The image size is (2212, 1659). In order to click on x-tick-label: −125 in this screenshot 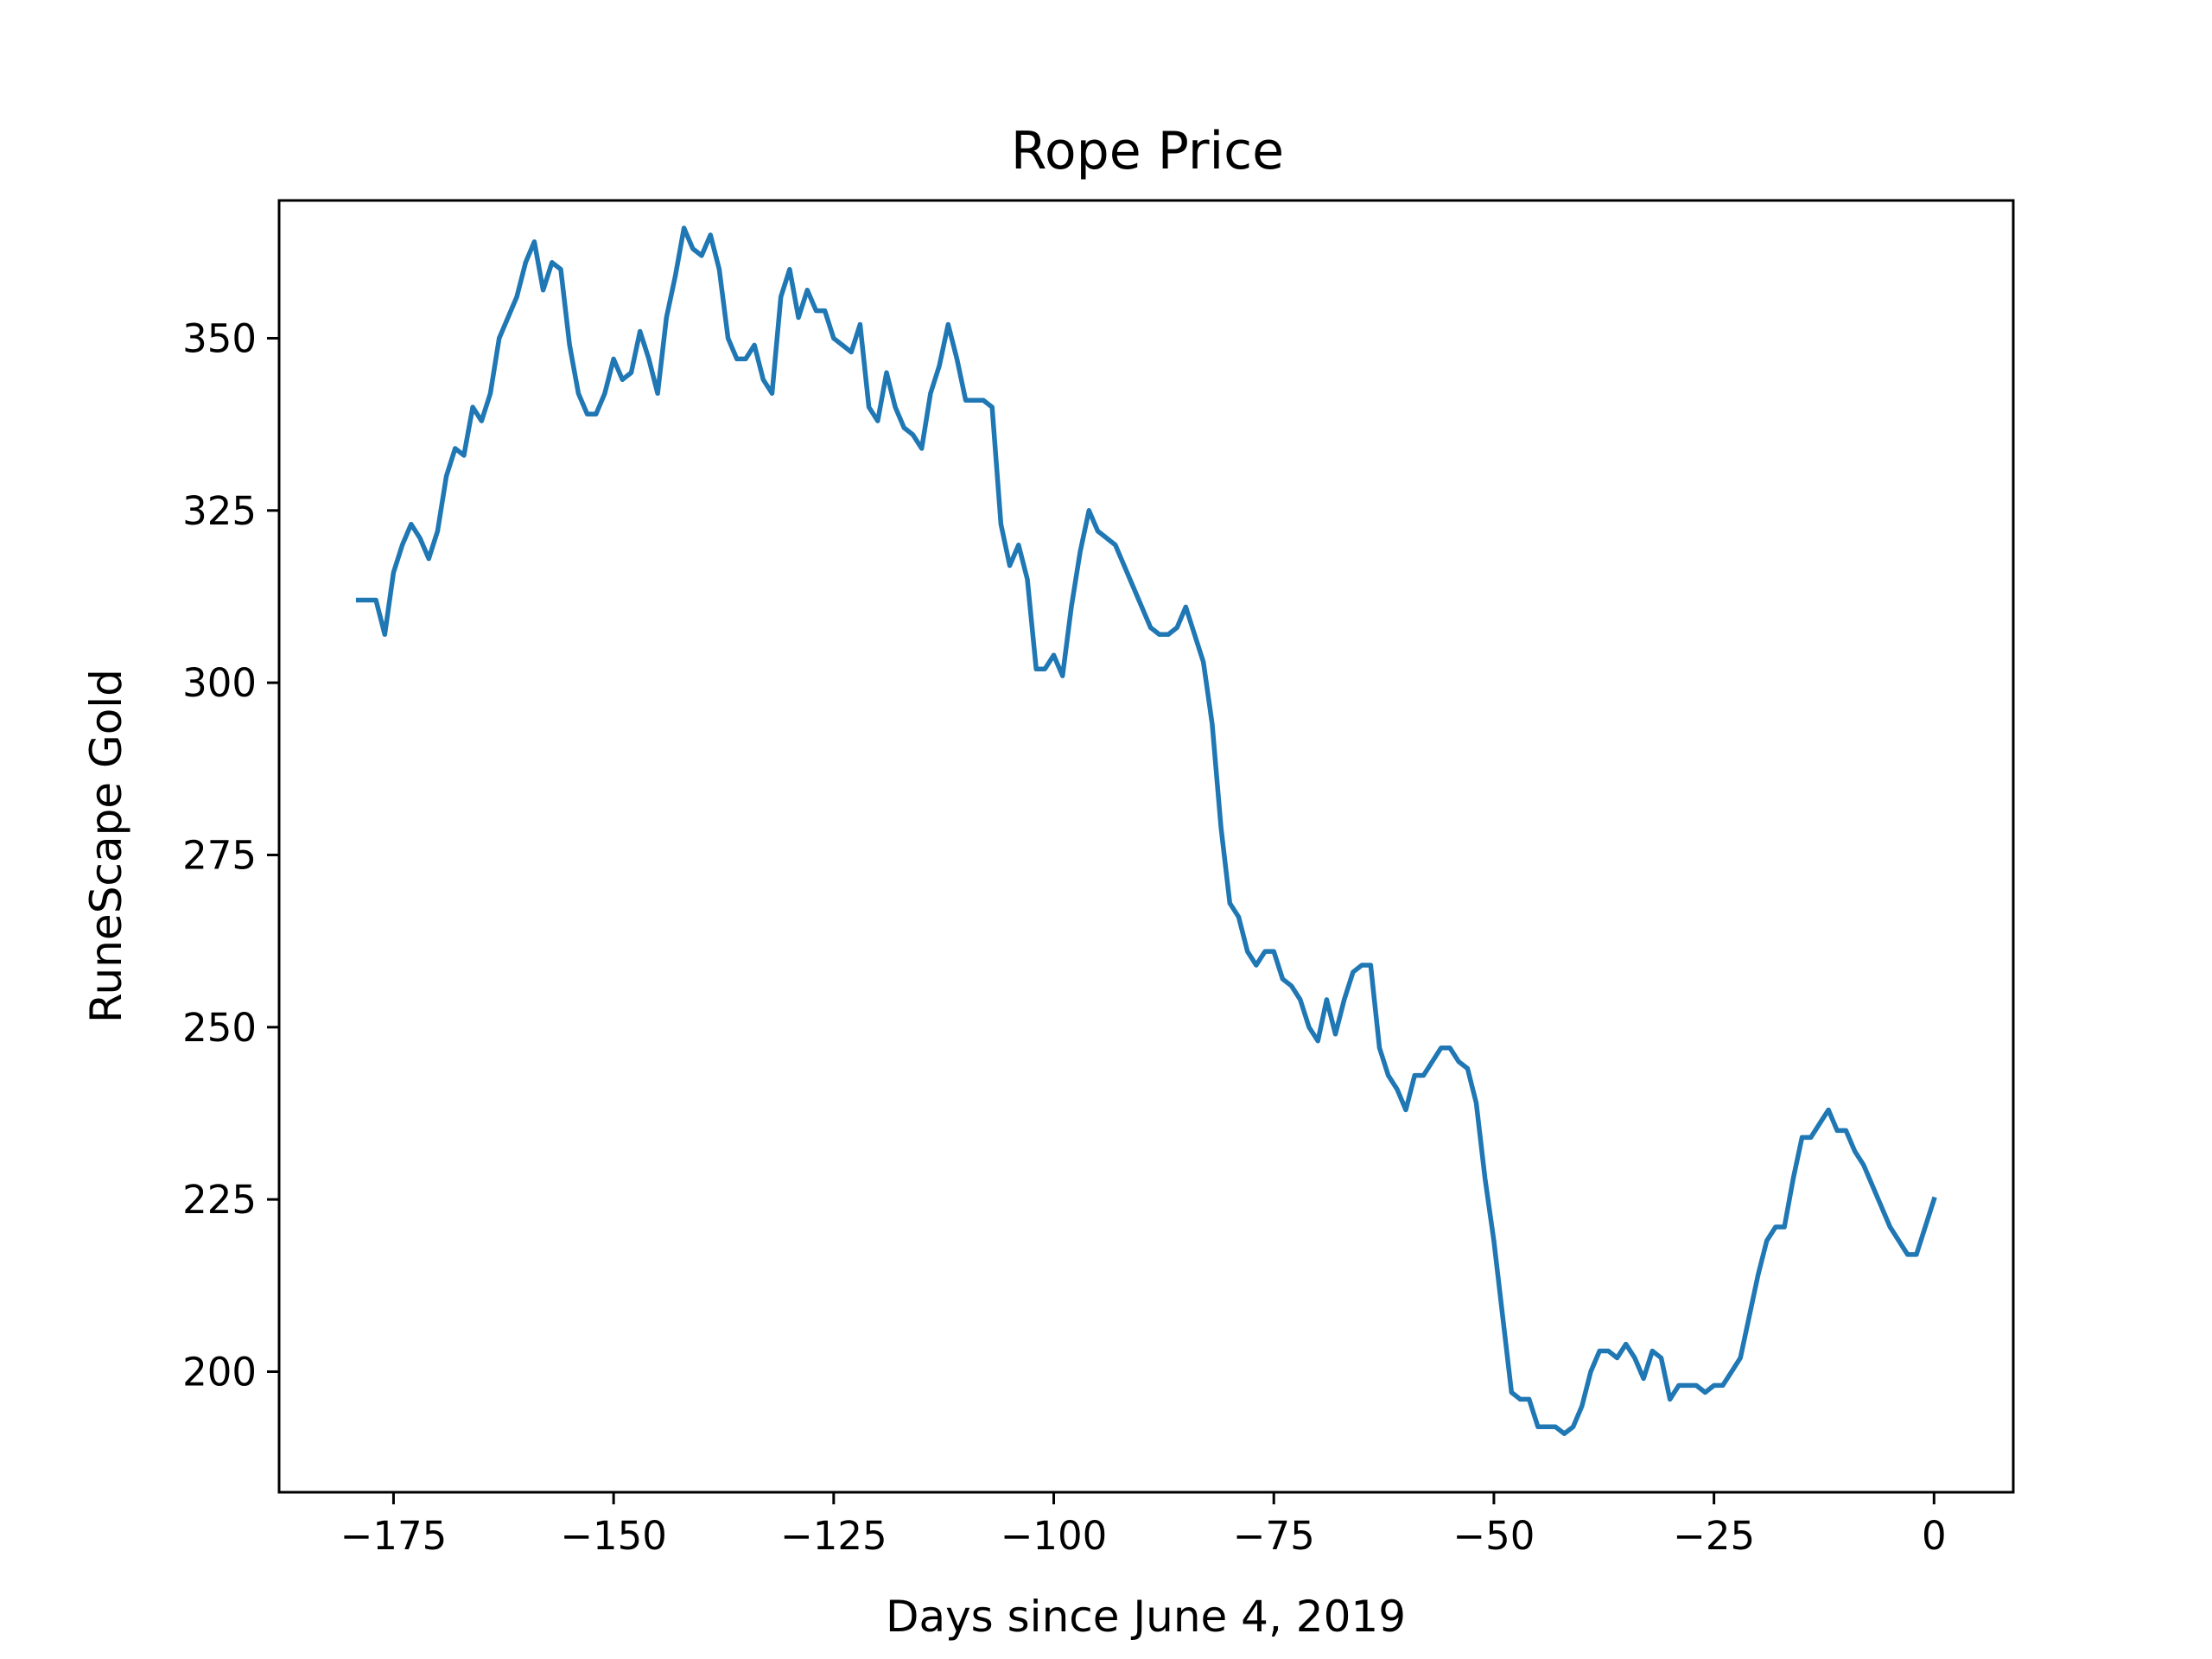, I will do `click(833, 1536)`.